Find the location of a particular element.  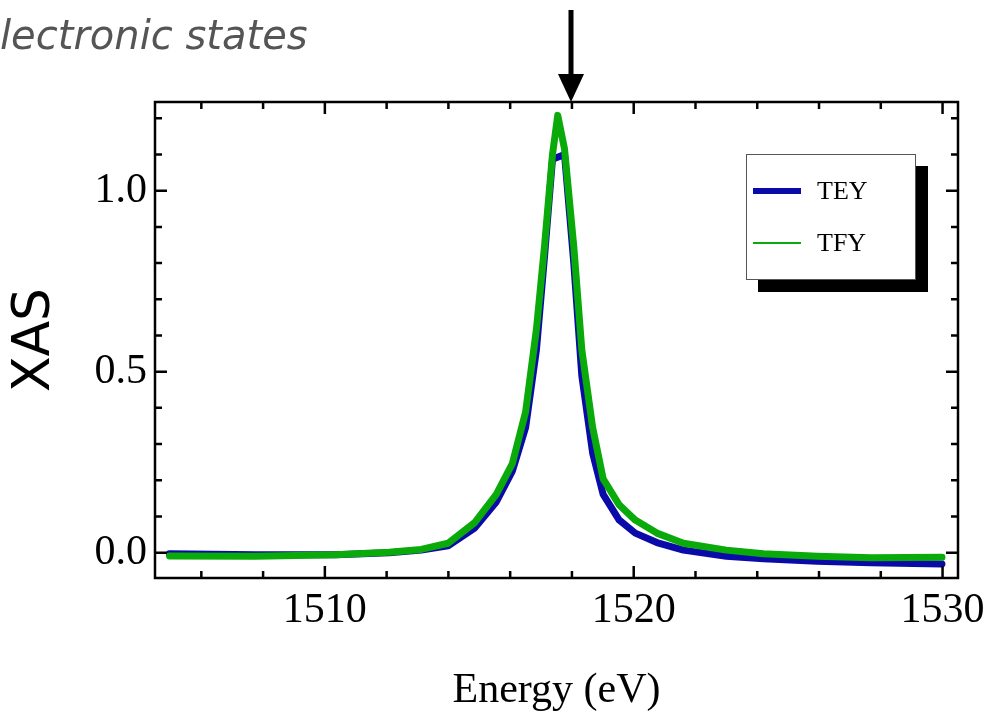

x-tick-label: 1530 is located at coordinates (942, 608).